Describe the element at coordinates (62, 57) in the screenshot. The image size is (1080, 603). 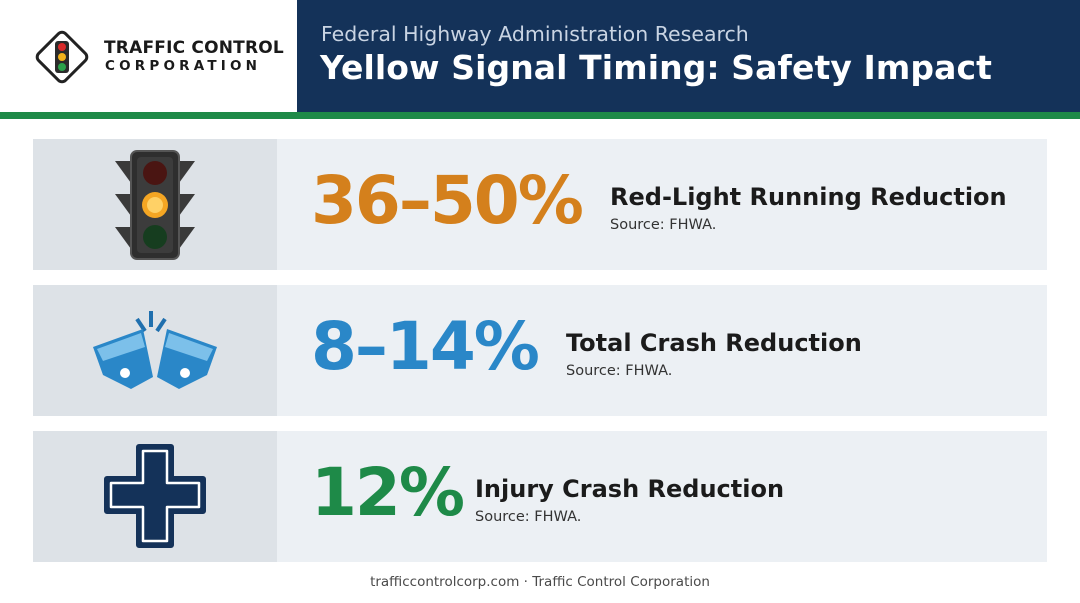
I see `traffic-light-diamond-icon` at that location.